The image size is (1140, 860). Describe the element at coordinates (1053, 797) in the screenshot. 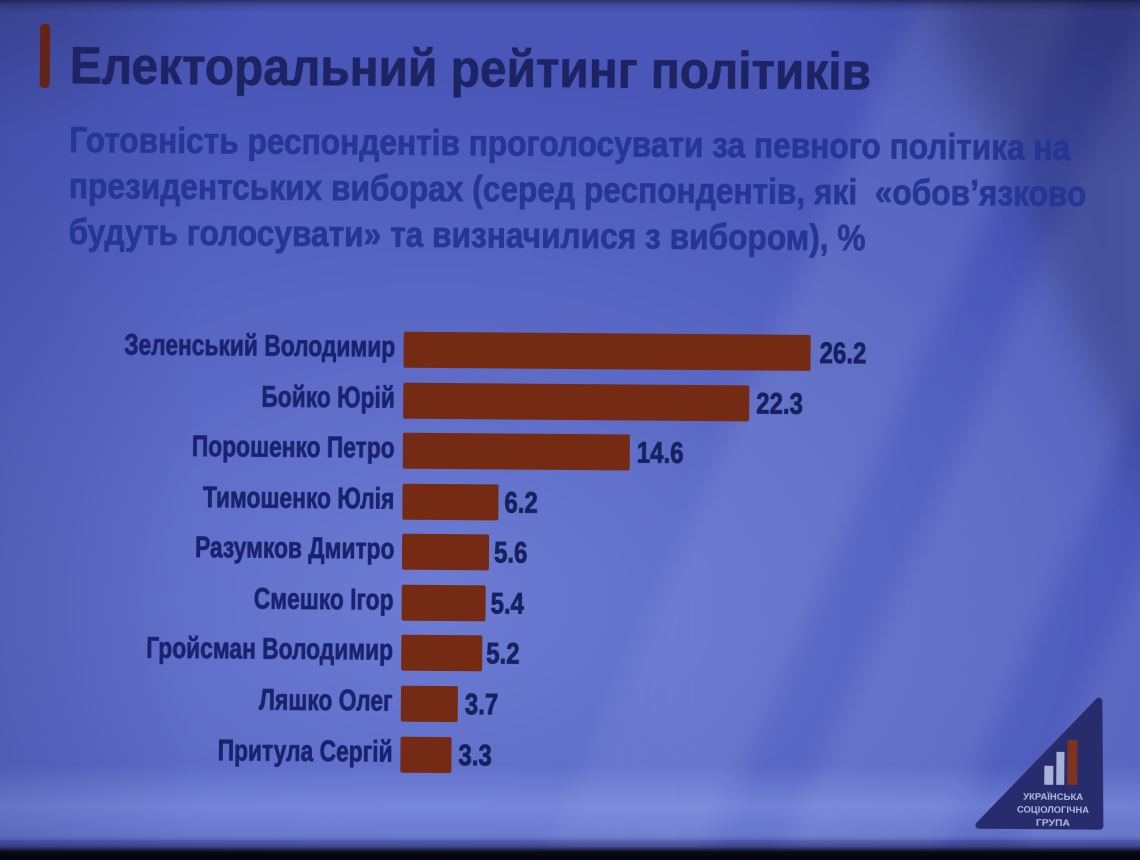

I see `svg-text: УКРАЇНСЬКА` at that location.